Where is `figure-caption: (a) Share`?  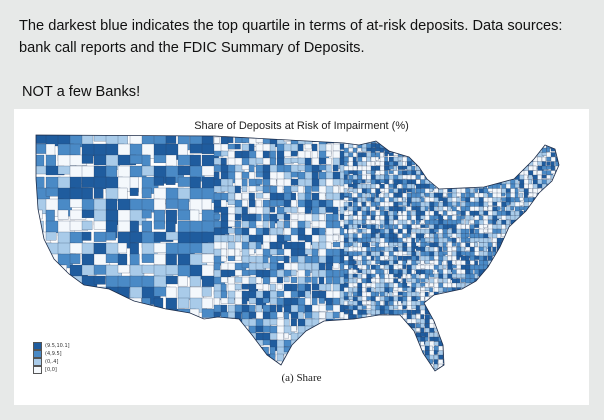 figure-caption: (a) Share is located at coordinates (301, 378).